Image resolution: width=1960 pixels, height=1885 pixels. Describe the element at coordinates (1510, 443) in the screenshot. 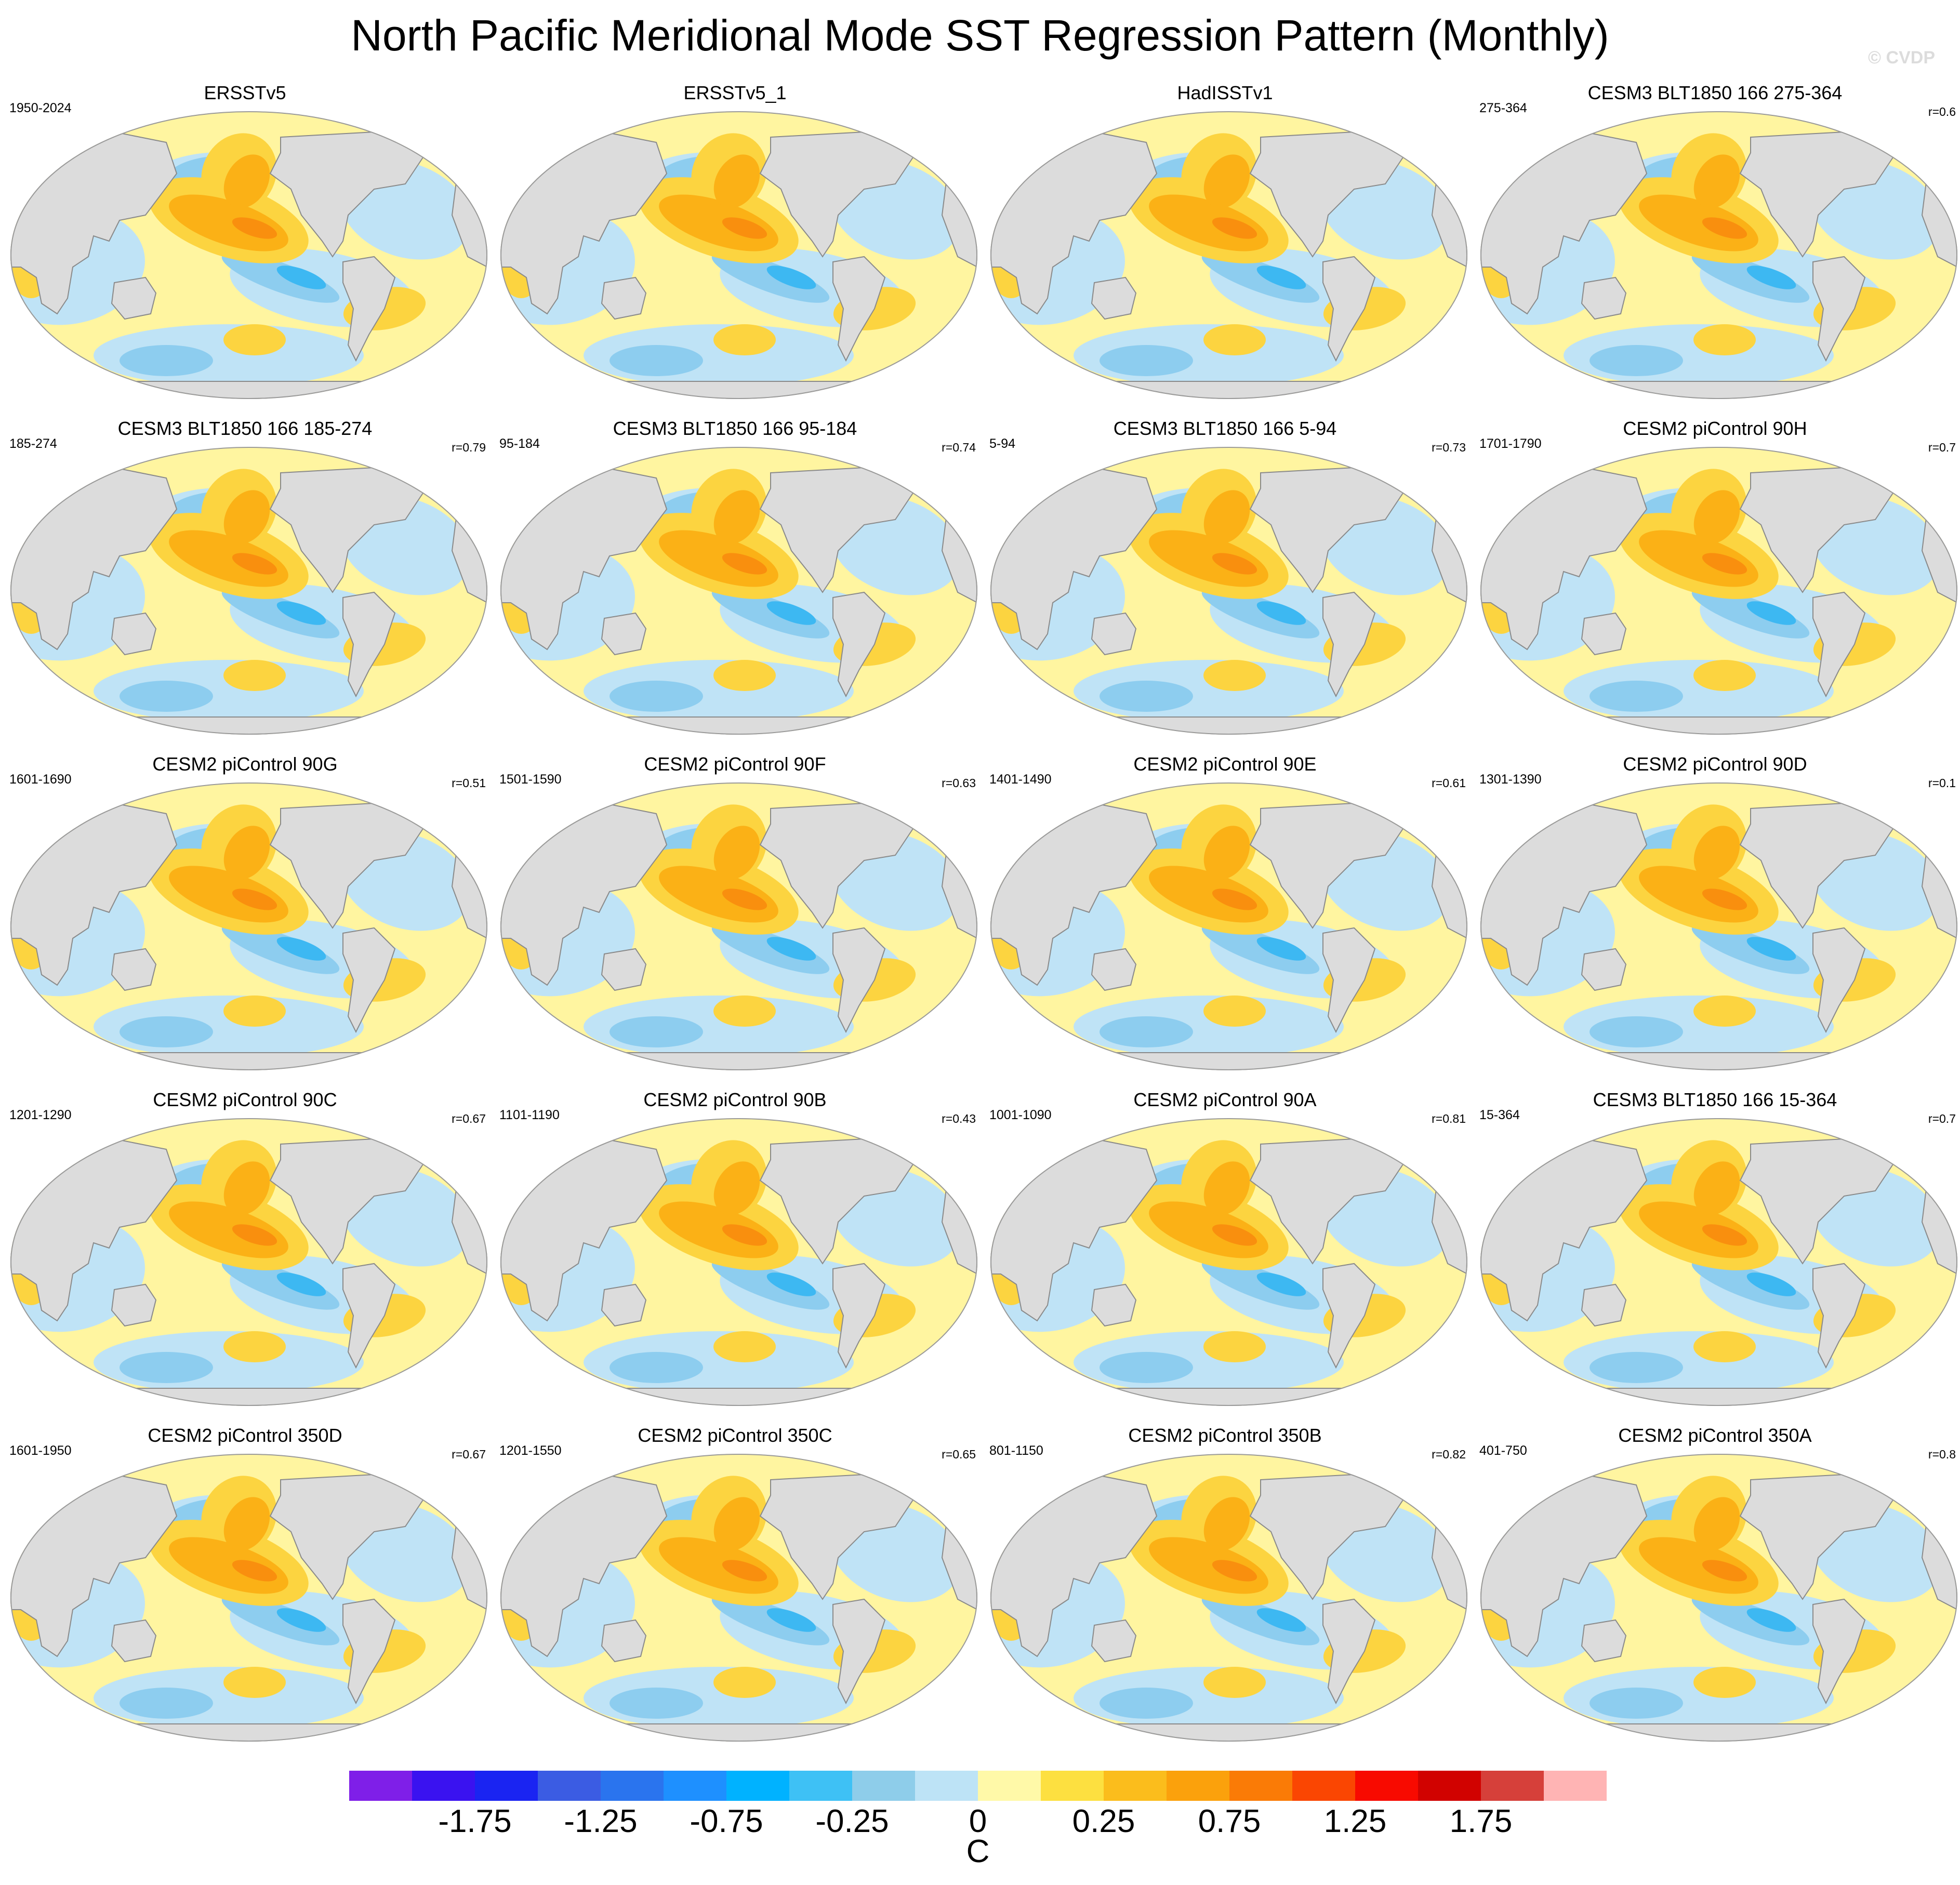

I see `panel-period: 1701-1790` at that location.